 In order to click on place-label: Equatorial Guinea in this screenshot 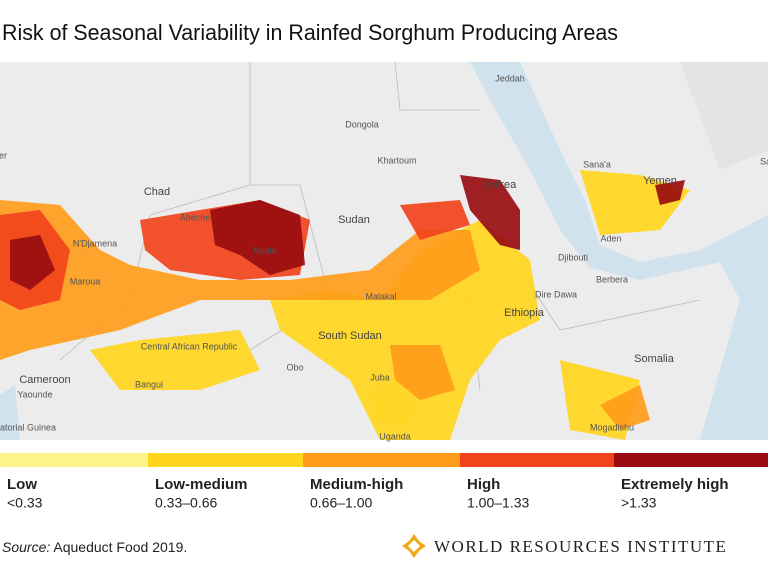, I will do `click(28, 427)`.